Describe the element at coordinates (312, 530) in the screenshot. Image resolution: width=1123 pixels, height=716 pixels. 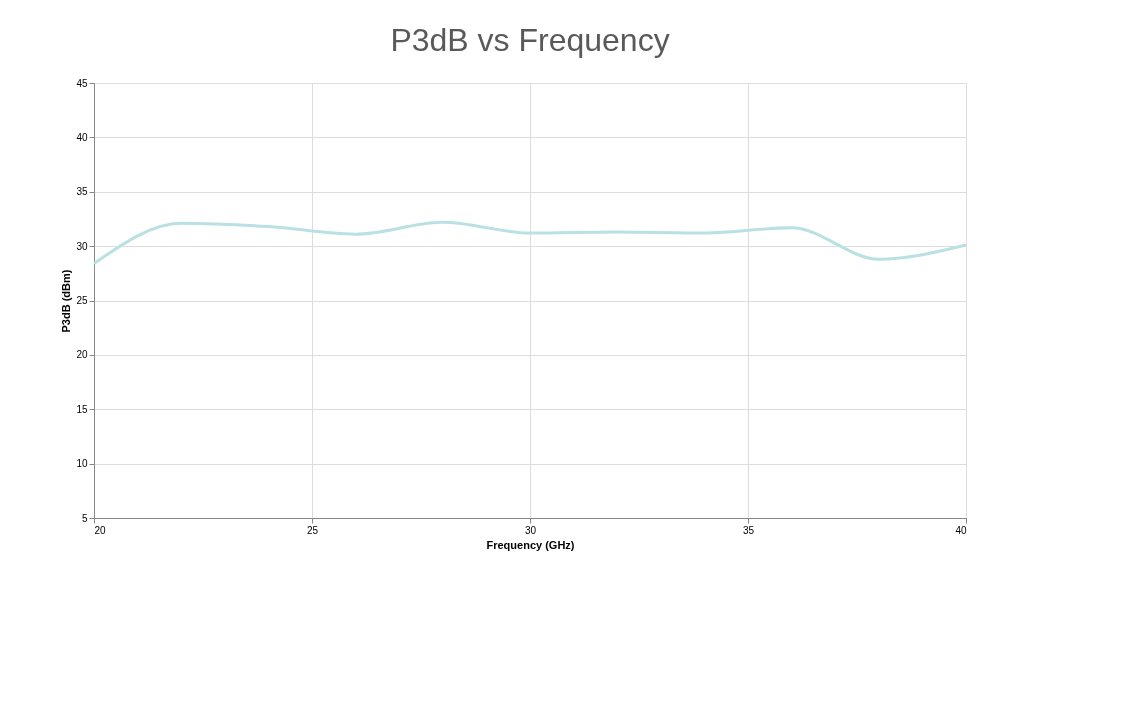
I see `x-tick-label: 25` at that location.